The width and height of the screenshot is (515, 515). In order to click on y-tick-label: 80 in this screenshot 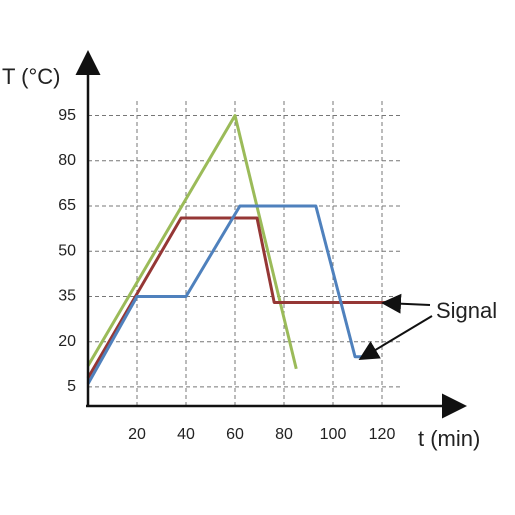, I will do `click(67, 160)`.